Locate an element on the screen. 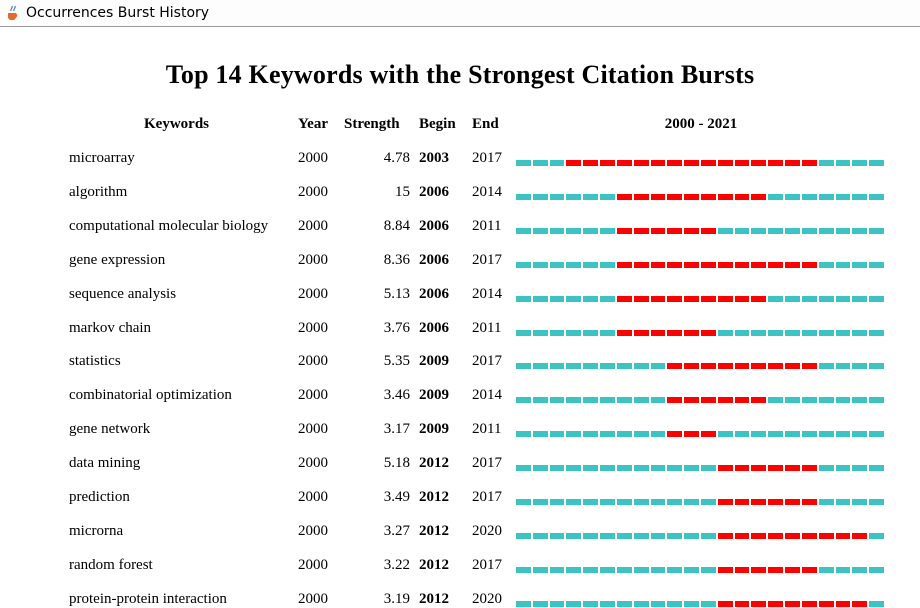  window-title: Occurrences Burst History is located at coordinates (118, 13).